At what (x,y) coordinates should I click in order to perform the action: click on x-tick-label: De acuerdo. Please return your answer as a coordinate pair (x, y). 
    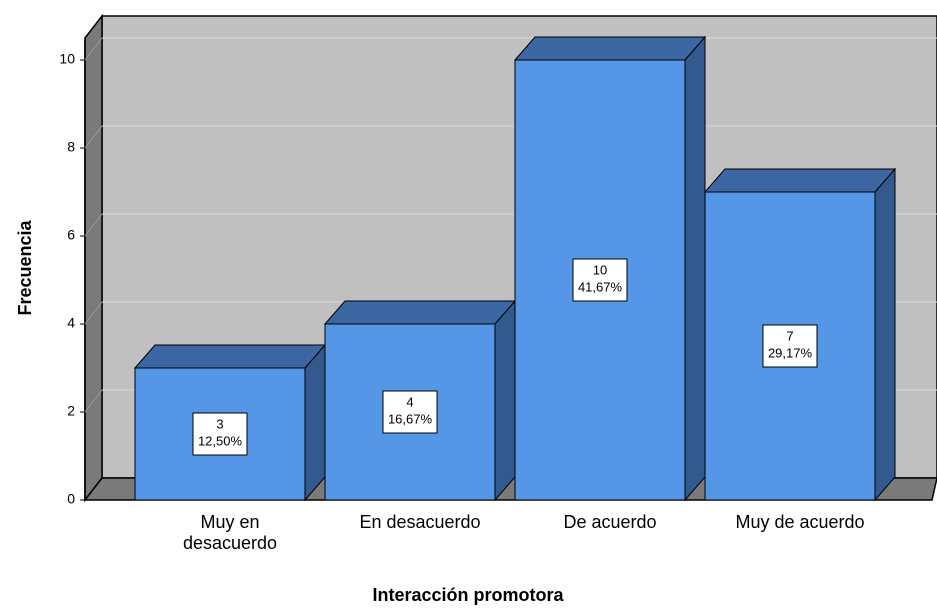
    Looking at the image, I should click on (610, 522).